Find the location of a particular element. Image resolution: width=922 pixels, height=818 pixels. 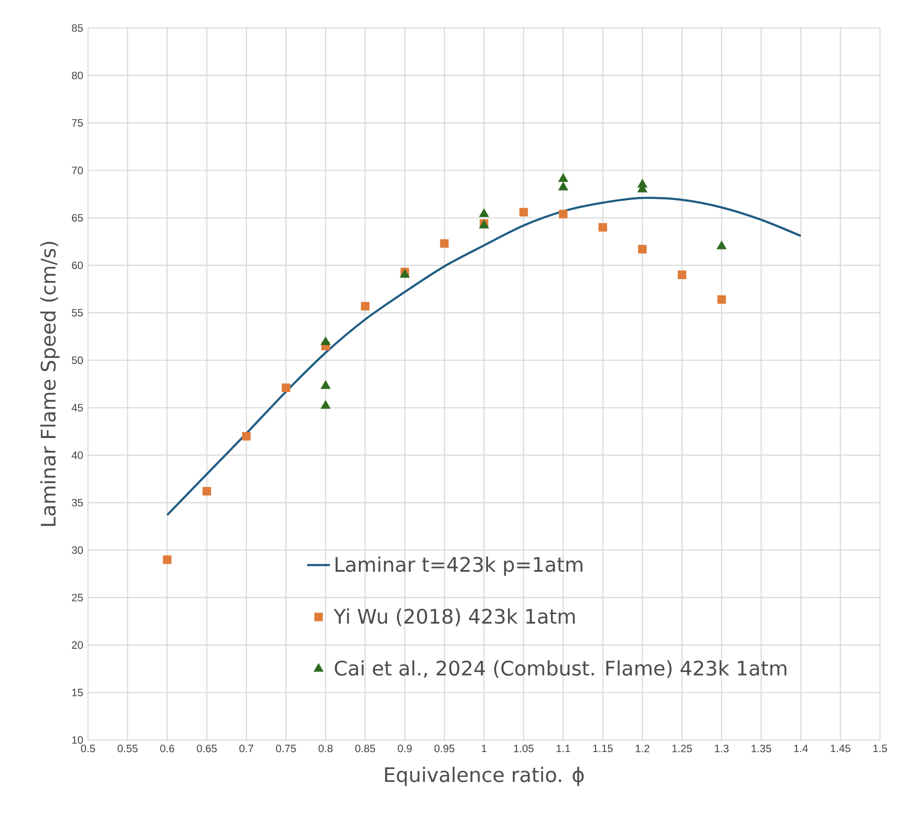

x-tick-label: 1.45 is located at coordinates (840, 748).